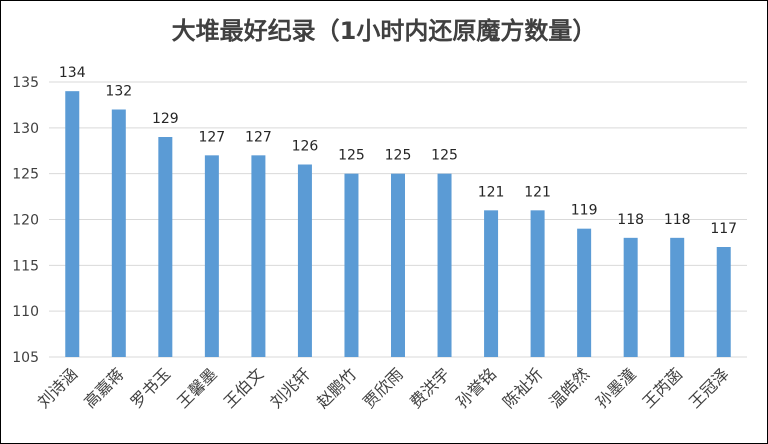  Describe the element at coordinates (662, 387) in the screenshot. I see `x-tick-label: 王芮菡` at that location.